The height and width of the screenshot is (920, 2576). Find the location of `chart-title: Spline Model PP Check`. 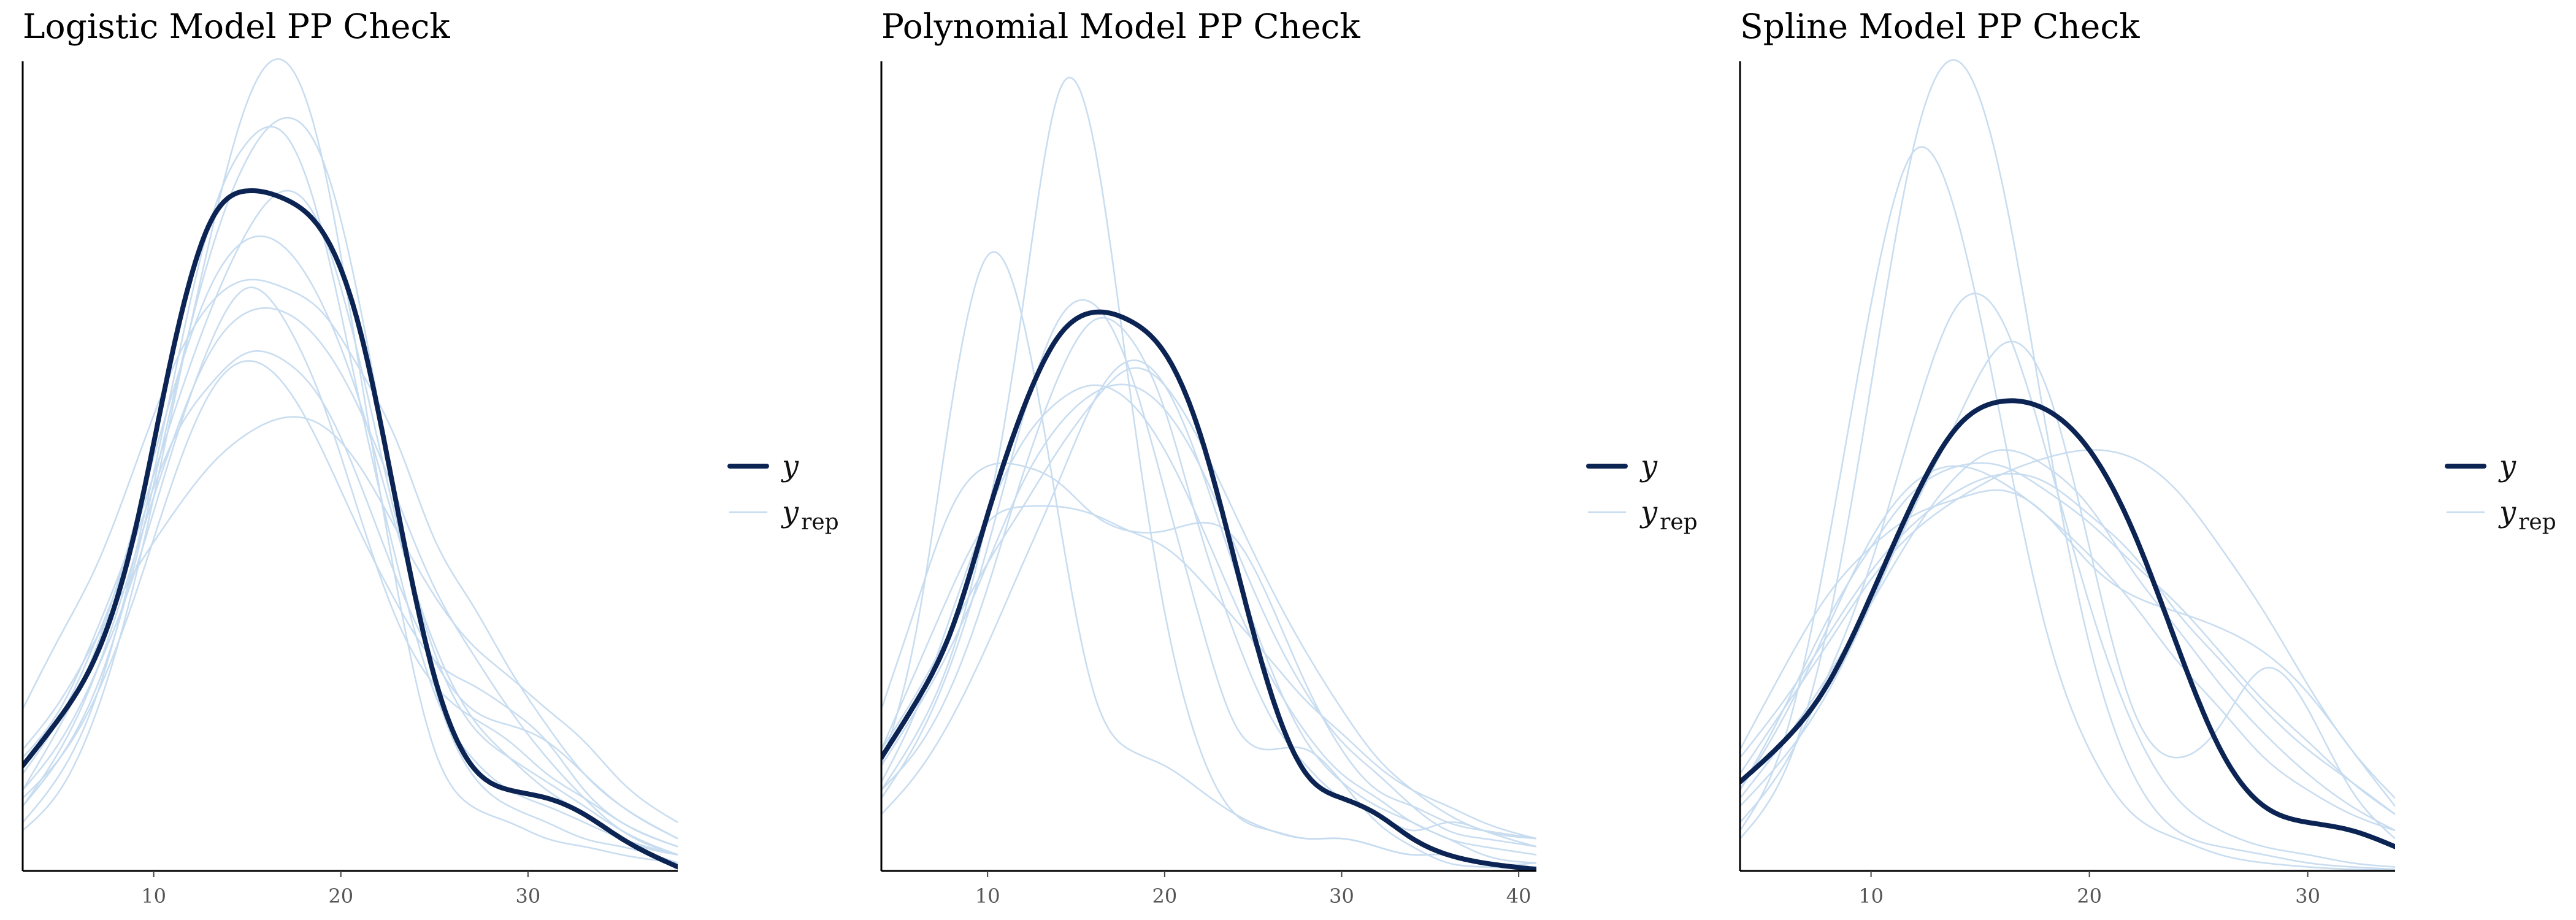

chart-title: Spline Model PP Check is located at coordinates (1940, 26).